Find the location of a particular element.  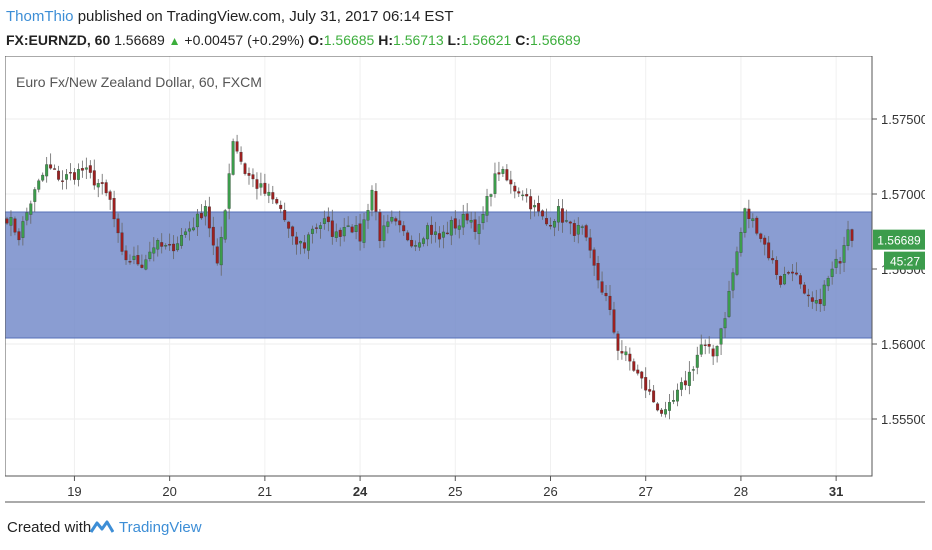

tradingview-brand-link: TradingView is located at coordinates (160, 527).